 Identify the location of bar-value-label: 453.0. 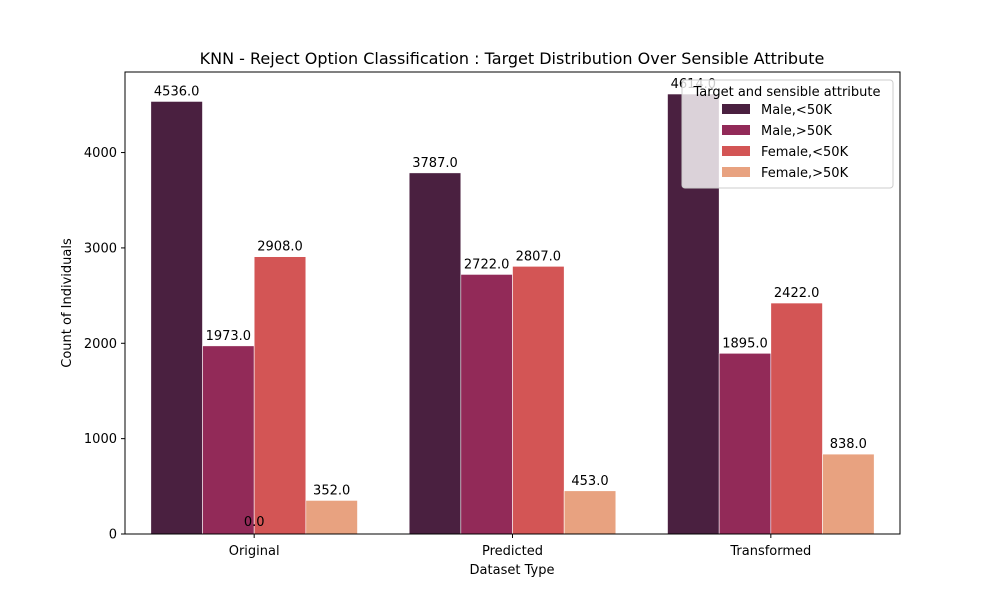
(589, 481).